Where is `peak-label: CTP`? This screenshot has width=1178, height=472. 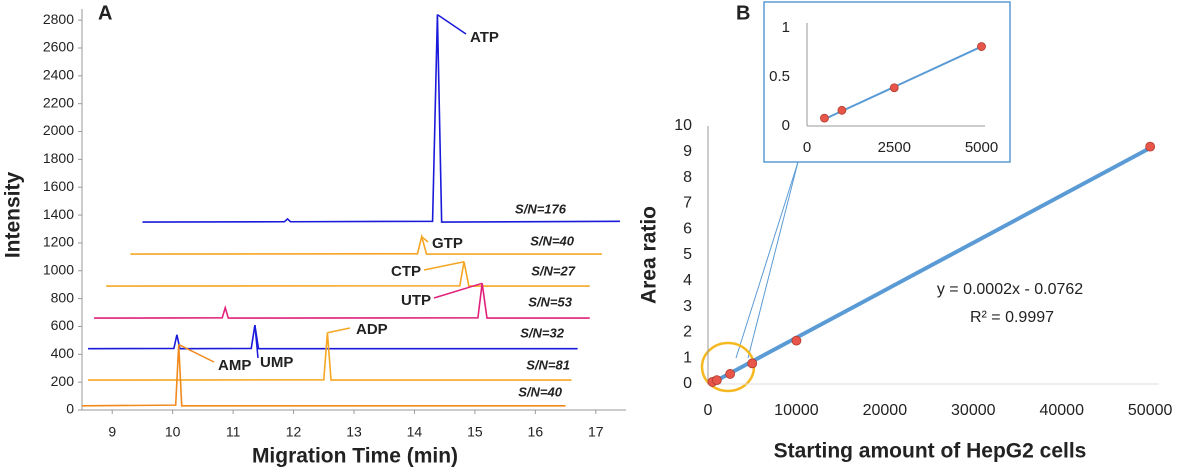
peak-label: CTP is located at coordinates (406, 271).